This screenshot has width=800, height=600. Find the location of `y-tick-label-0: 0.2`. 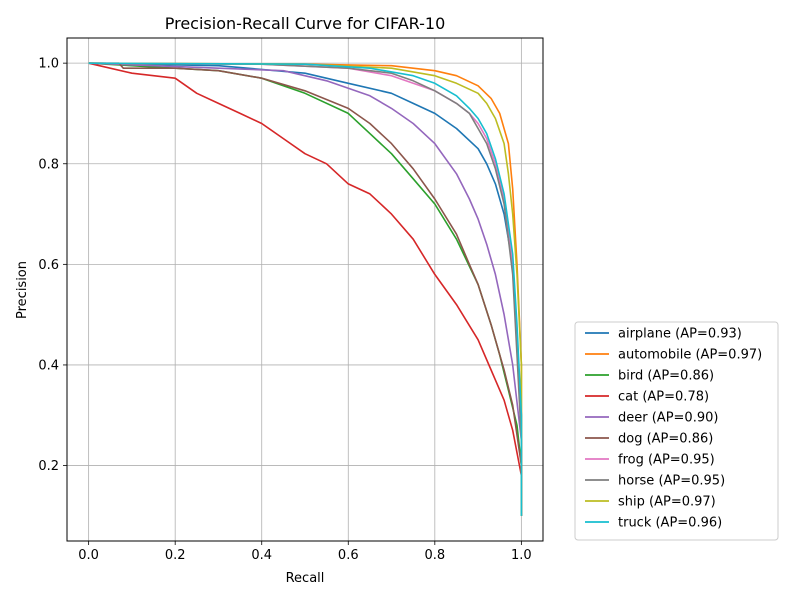

y-tick-label-0: 0.2 is located at coordinates (48, 466).